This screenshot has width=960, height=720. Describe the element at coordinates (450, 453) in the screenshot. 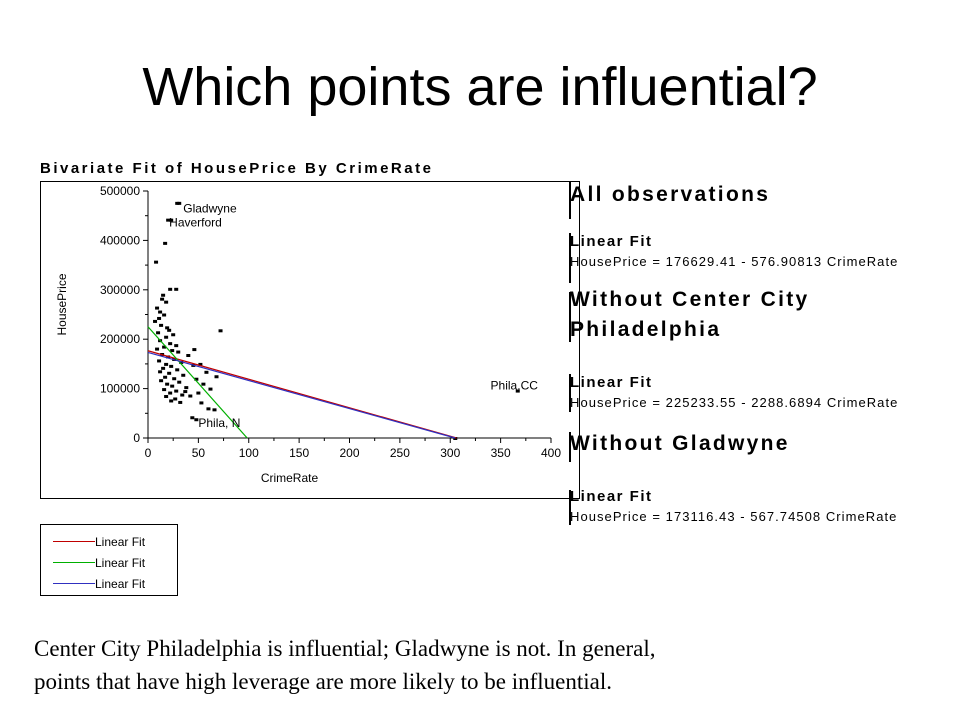

I see `x-tick-label: 300` at that location.